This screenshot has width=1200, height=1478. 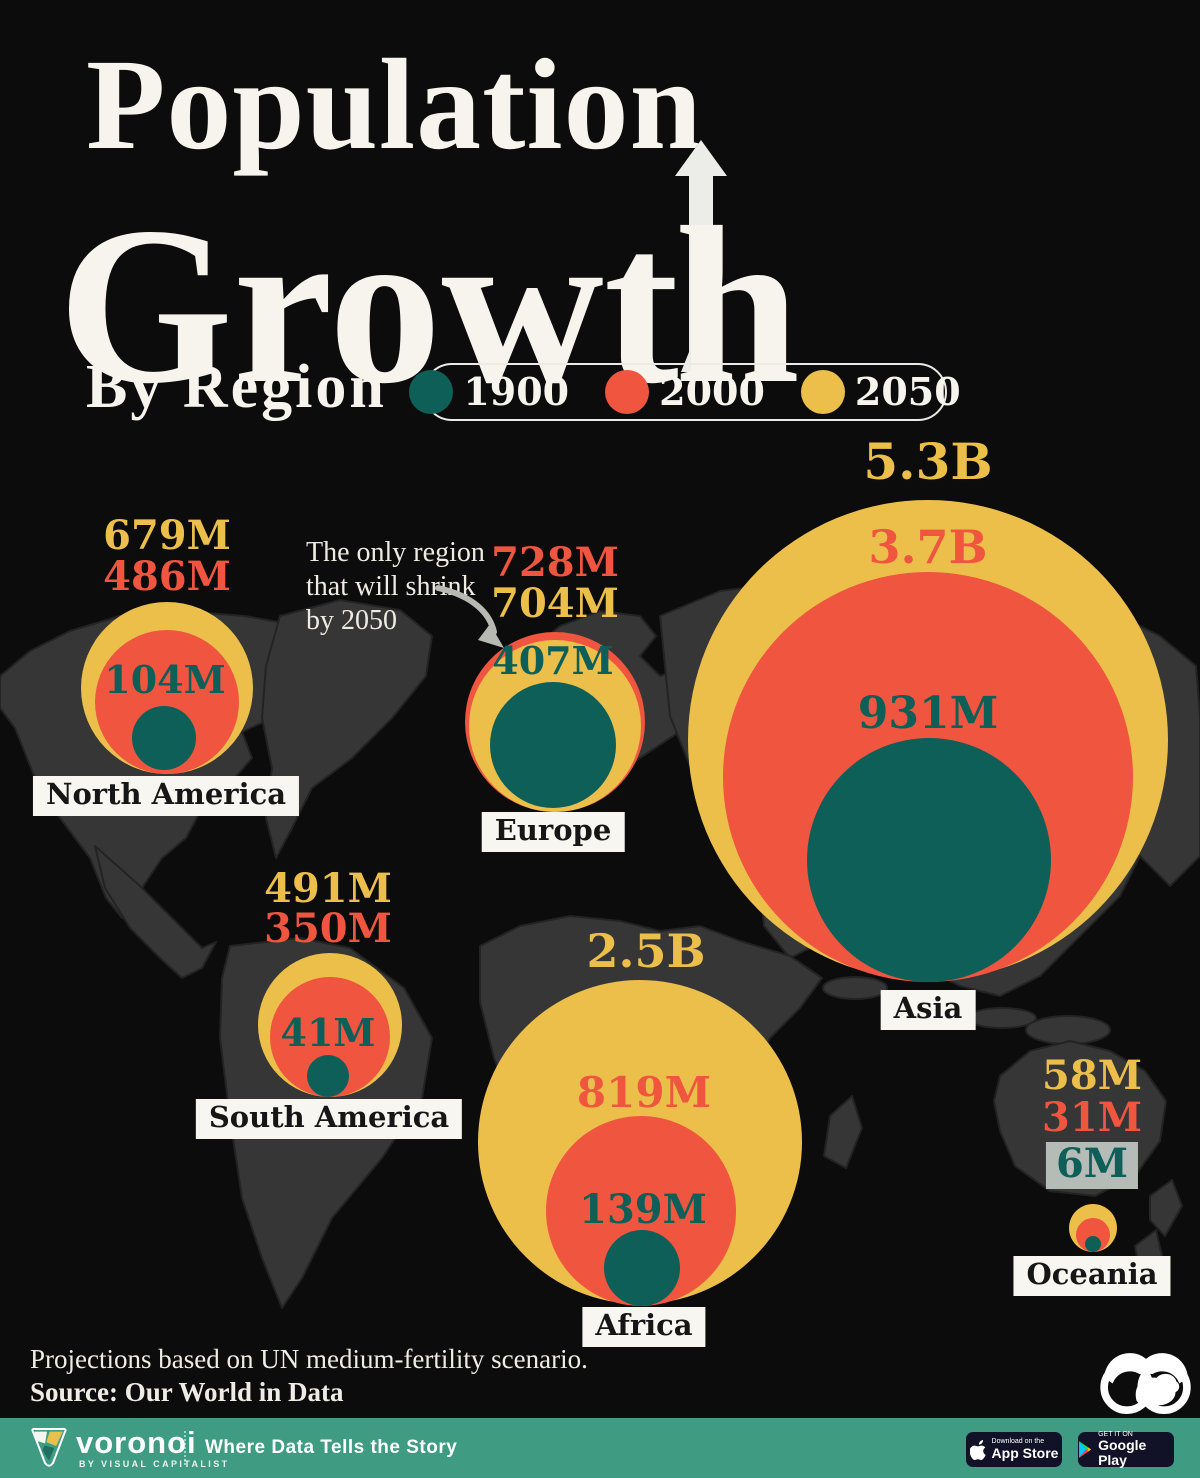 I want to click on asia-2050-value: 5.3B, so click(x=928, y=461).